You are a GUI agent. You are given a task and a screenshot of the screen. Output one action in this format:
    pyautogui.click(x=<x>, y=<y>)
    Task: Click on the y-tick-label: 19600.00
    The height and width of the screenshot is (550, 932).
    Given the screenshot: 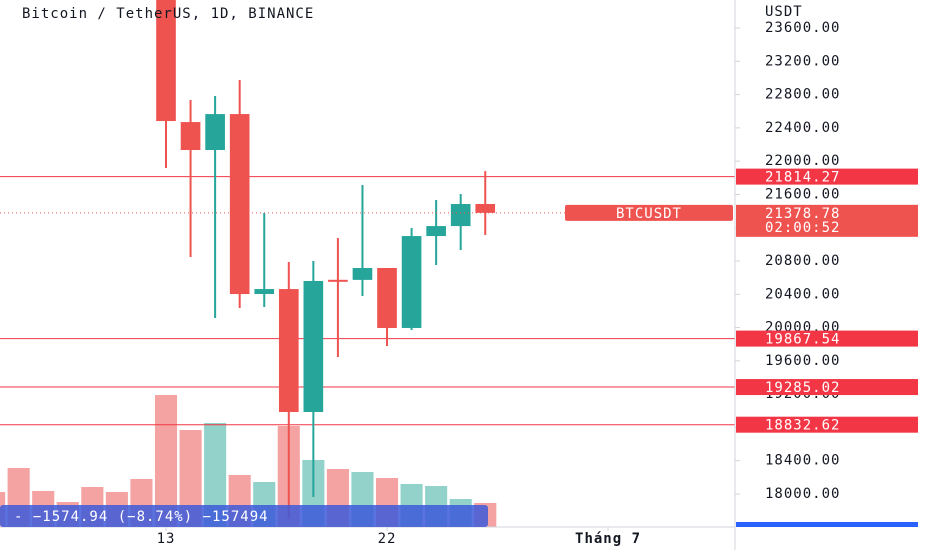 What is the action you would take?
    pyautogui.click(x=802, y=361)
    